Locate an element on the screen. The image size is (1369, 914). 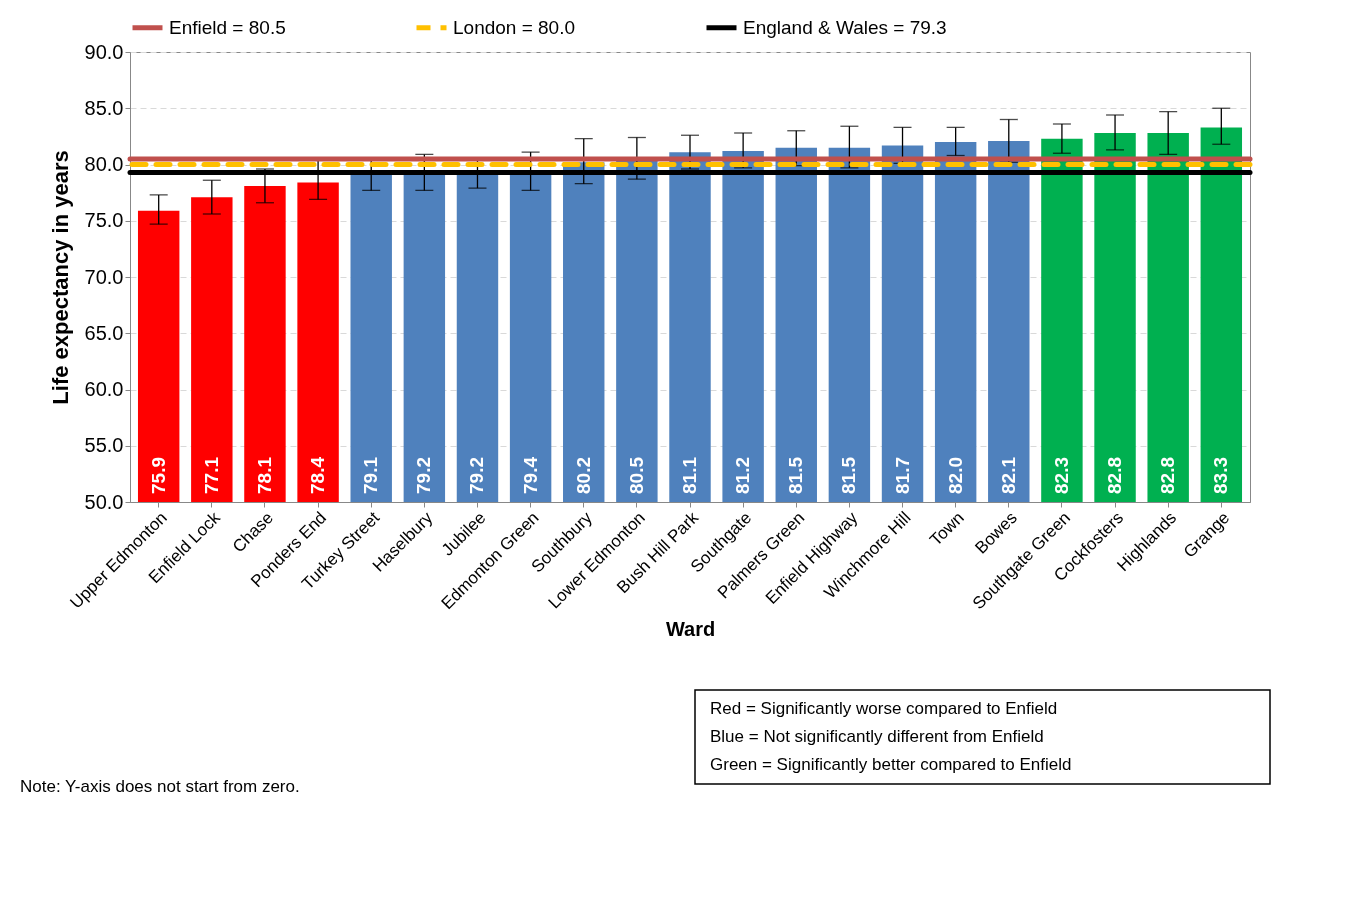
text: Red = Significantly worse compared to Enfield is located at coordinates (884, 708).